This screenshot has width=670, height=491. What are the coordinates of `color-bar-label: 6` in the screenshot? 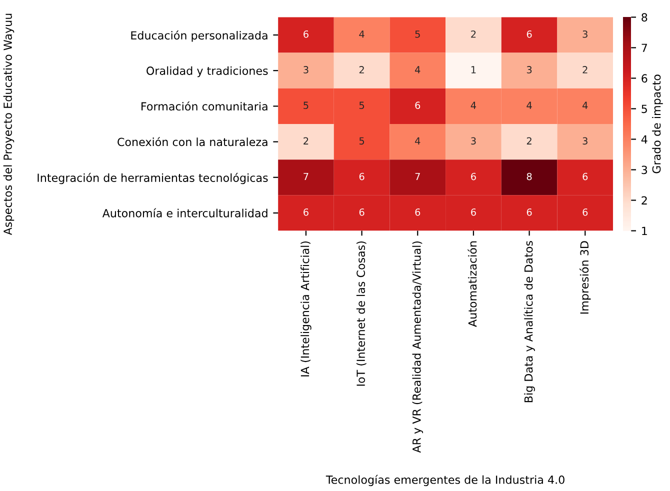 It's located at (645, 78).